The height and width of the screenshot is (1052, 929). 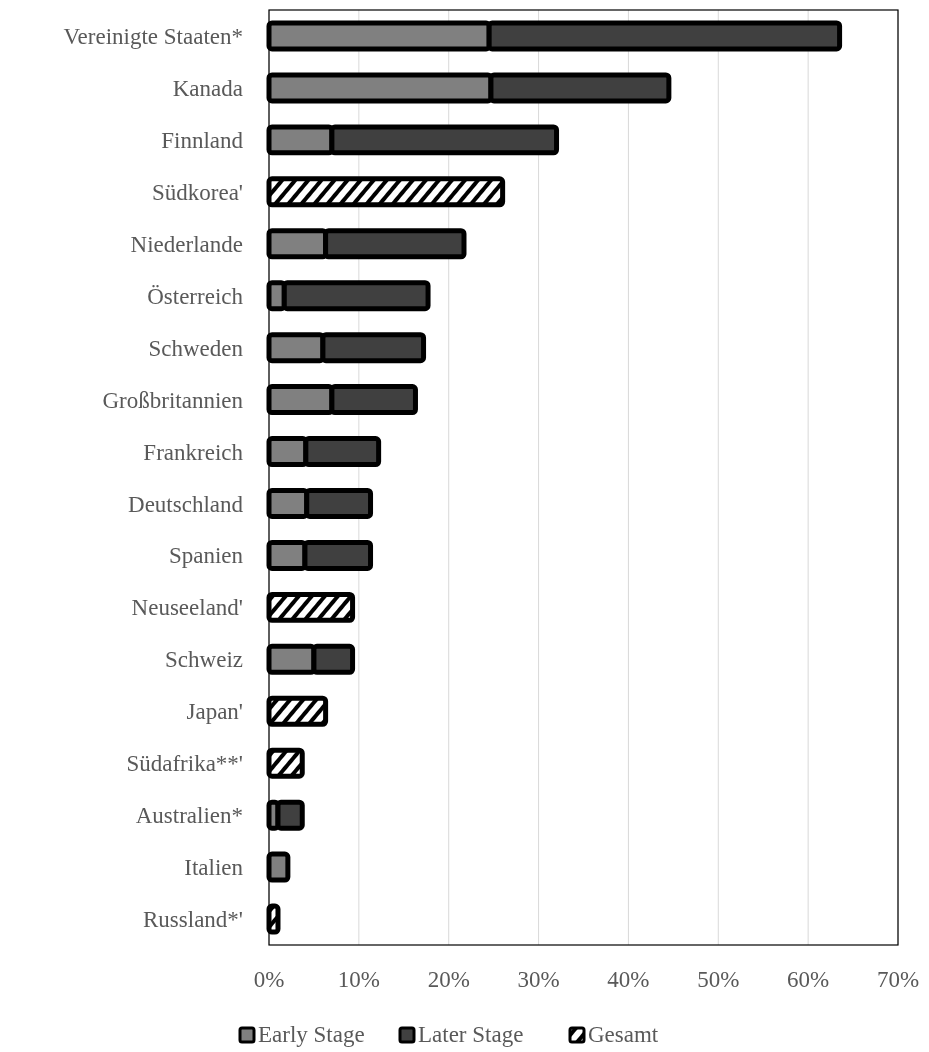 I want to click on x-tick-label: 0%, so click(x=269, y=979).